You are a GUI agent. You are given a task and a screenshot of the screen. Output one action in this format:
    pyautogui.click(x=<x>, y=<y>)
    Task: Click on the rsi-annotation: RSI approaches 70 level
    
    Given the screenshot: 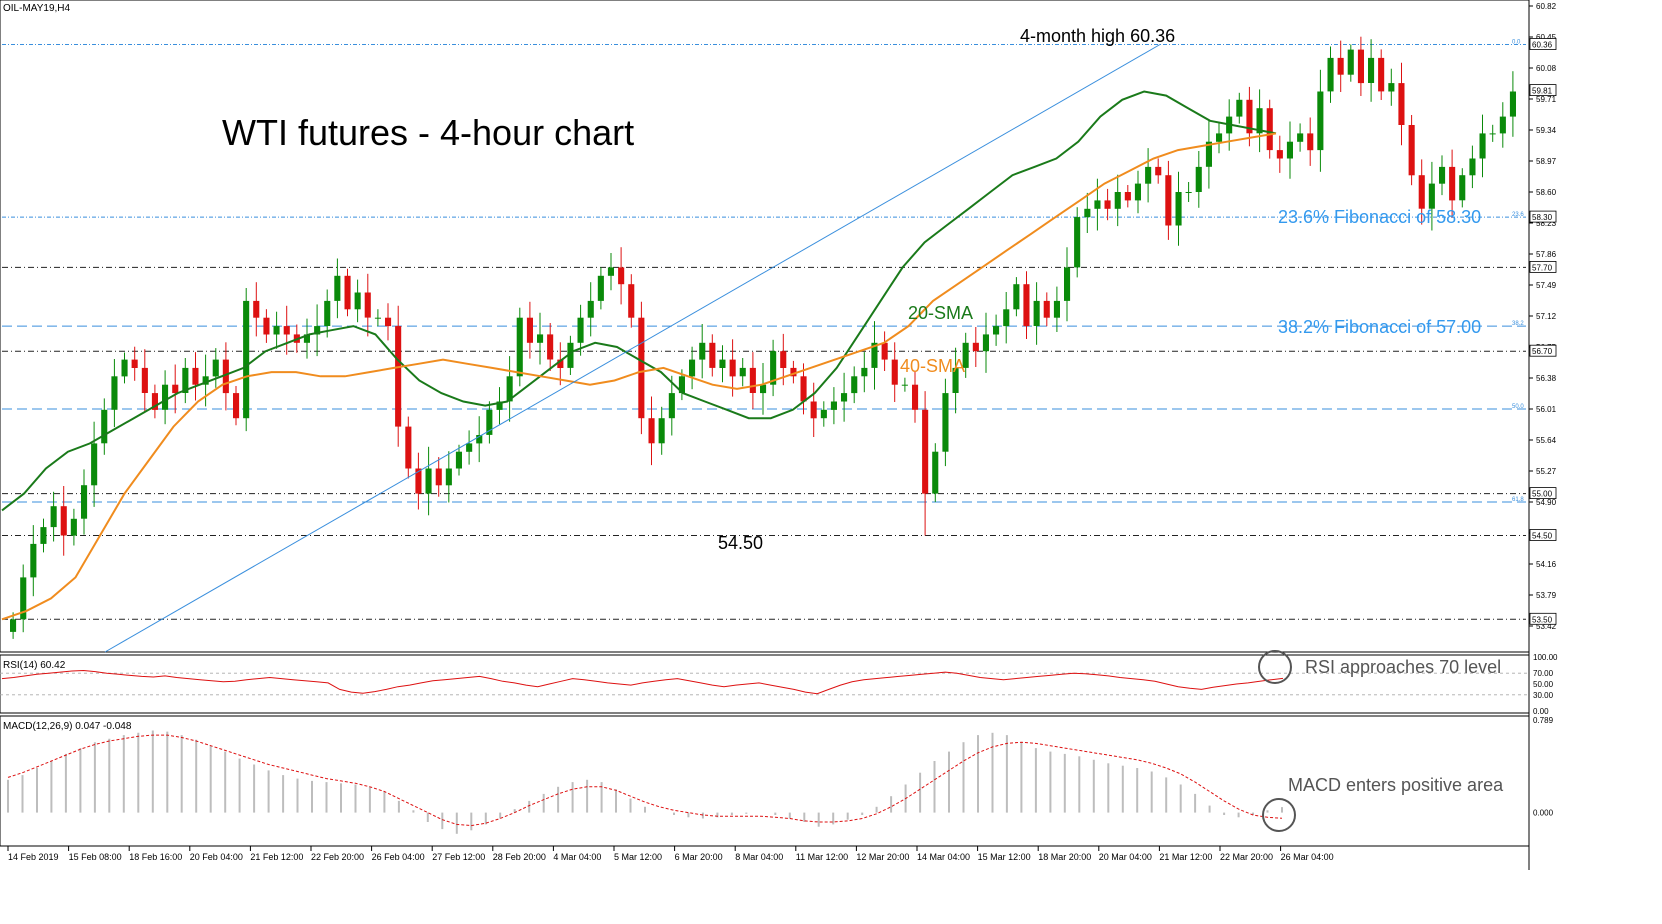 What is the action you would take?
    pyautogui.click(x=1403, y=667)
    